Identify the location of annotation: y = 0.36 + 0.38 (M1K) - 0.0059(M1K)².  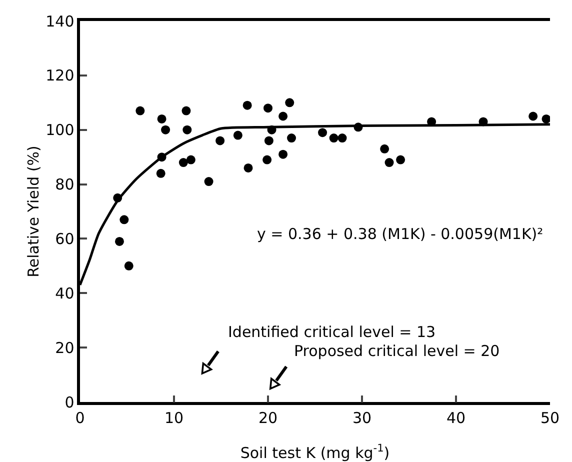
(400, 234).